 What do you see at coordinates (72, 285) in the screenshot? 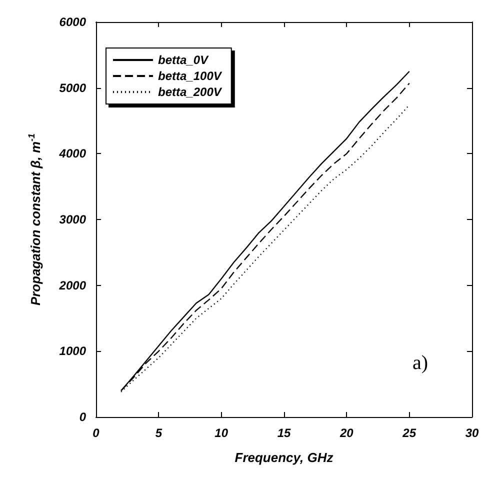
I see `y-tick-label: 2000` at bounding box center [72, 285].